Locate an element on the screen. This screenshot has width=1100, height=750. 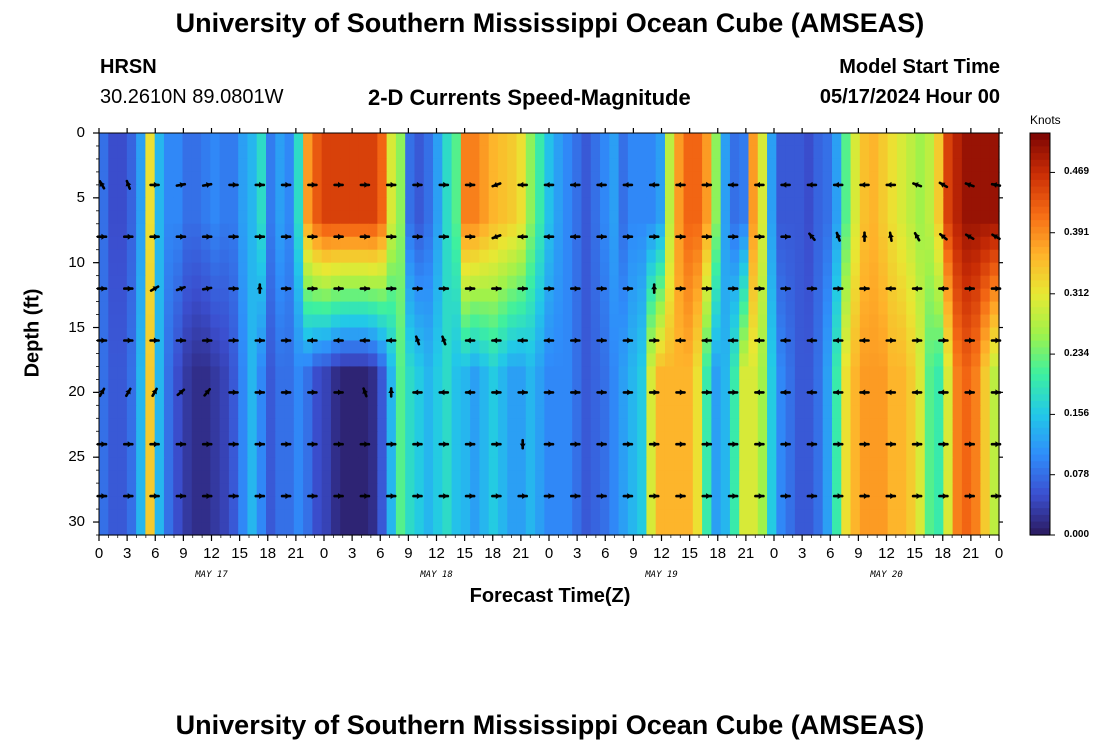
colorbar-segment is located at coordinates (1040, 498).